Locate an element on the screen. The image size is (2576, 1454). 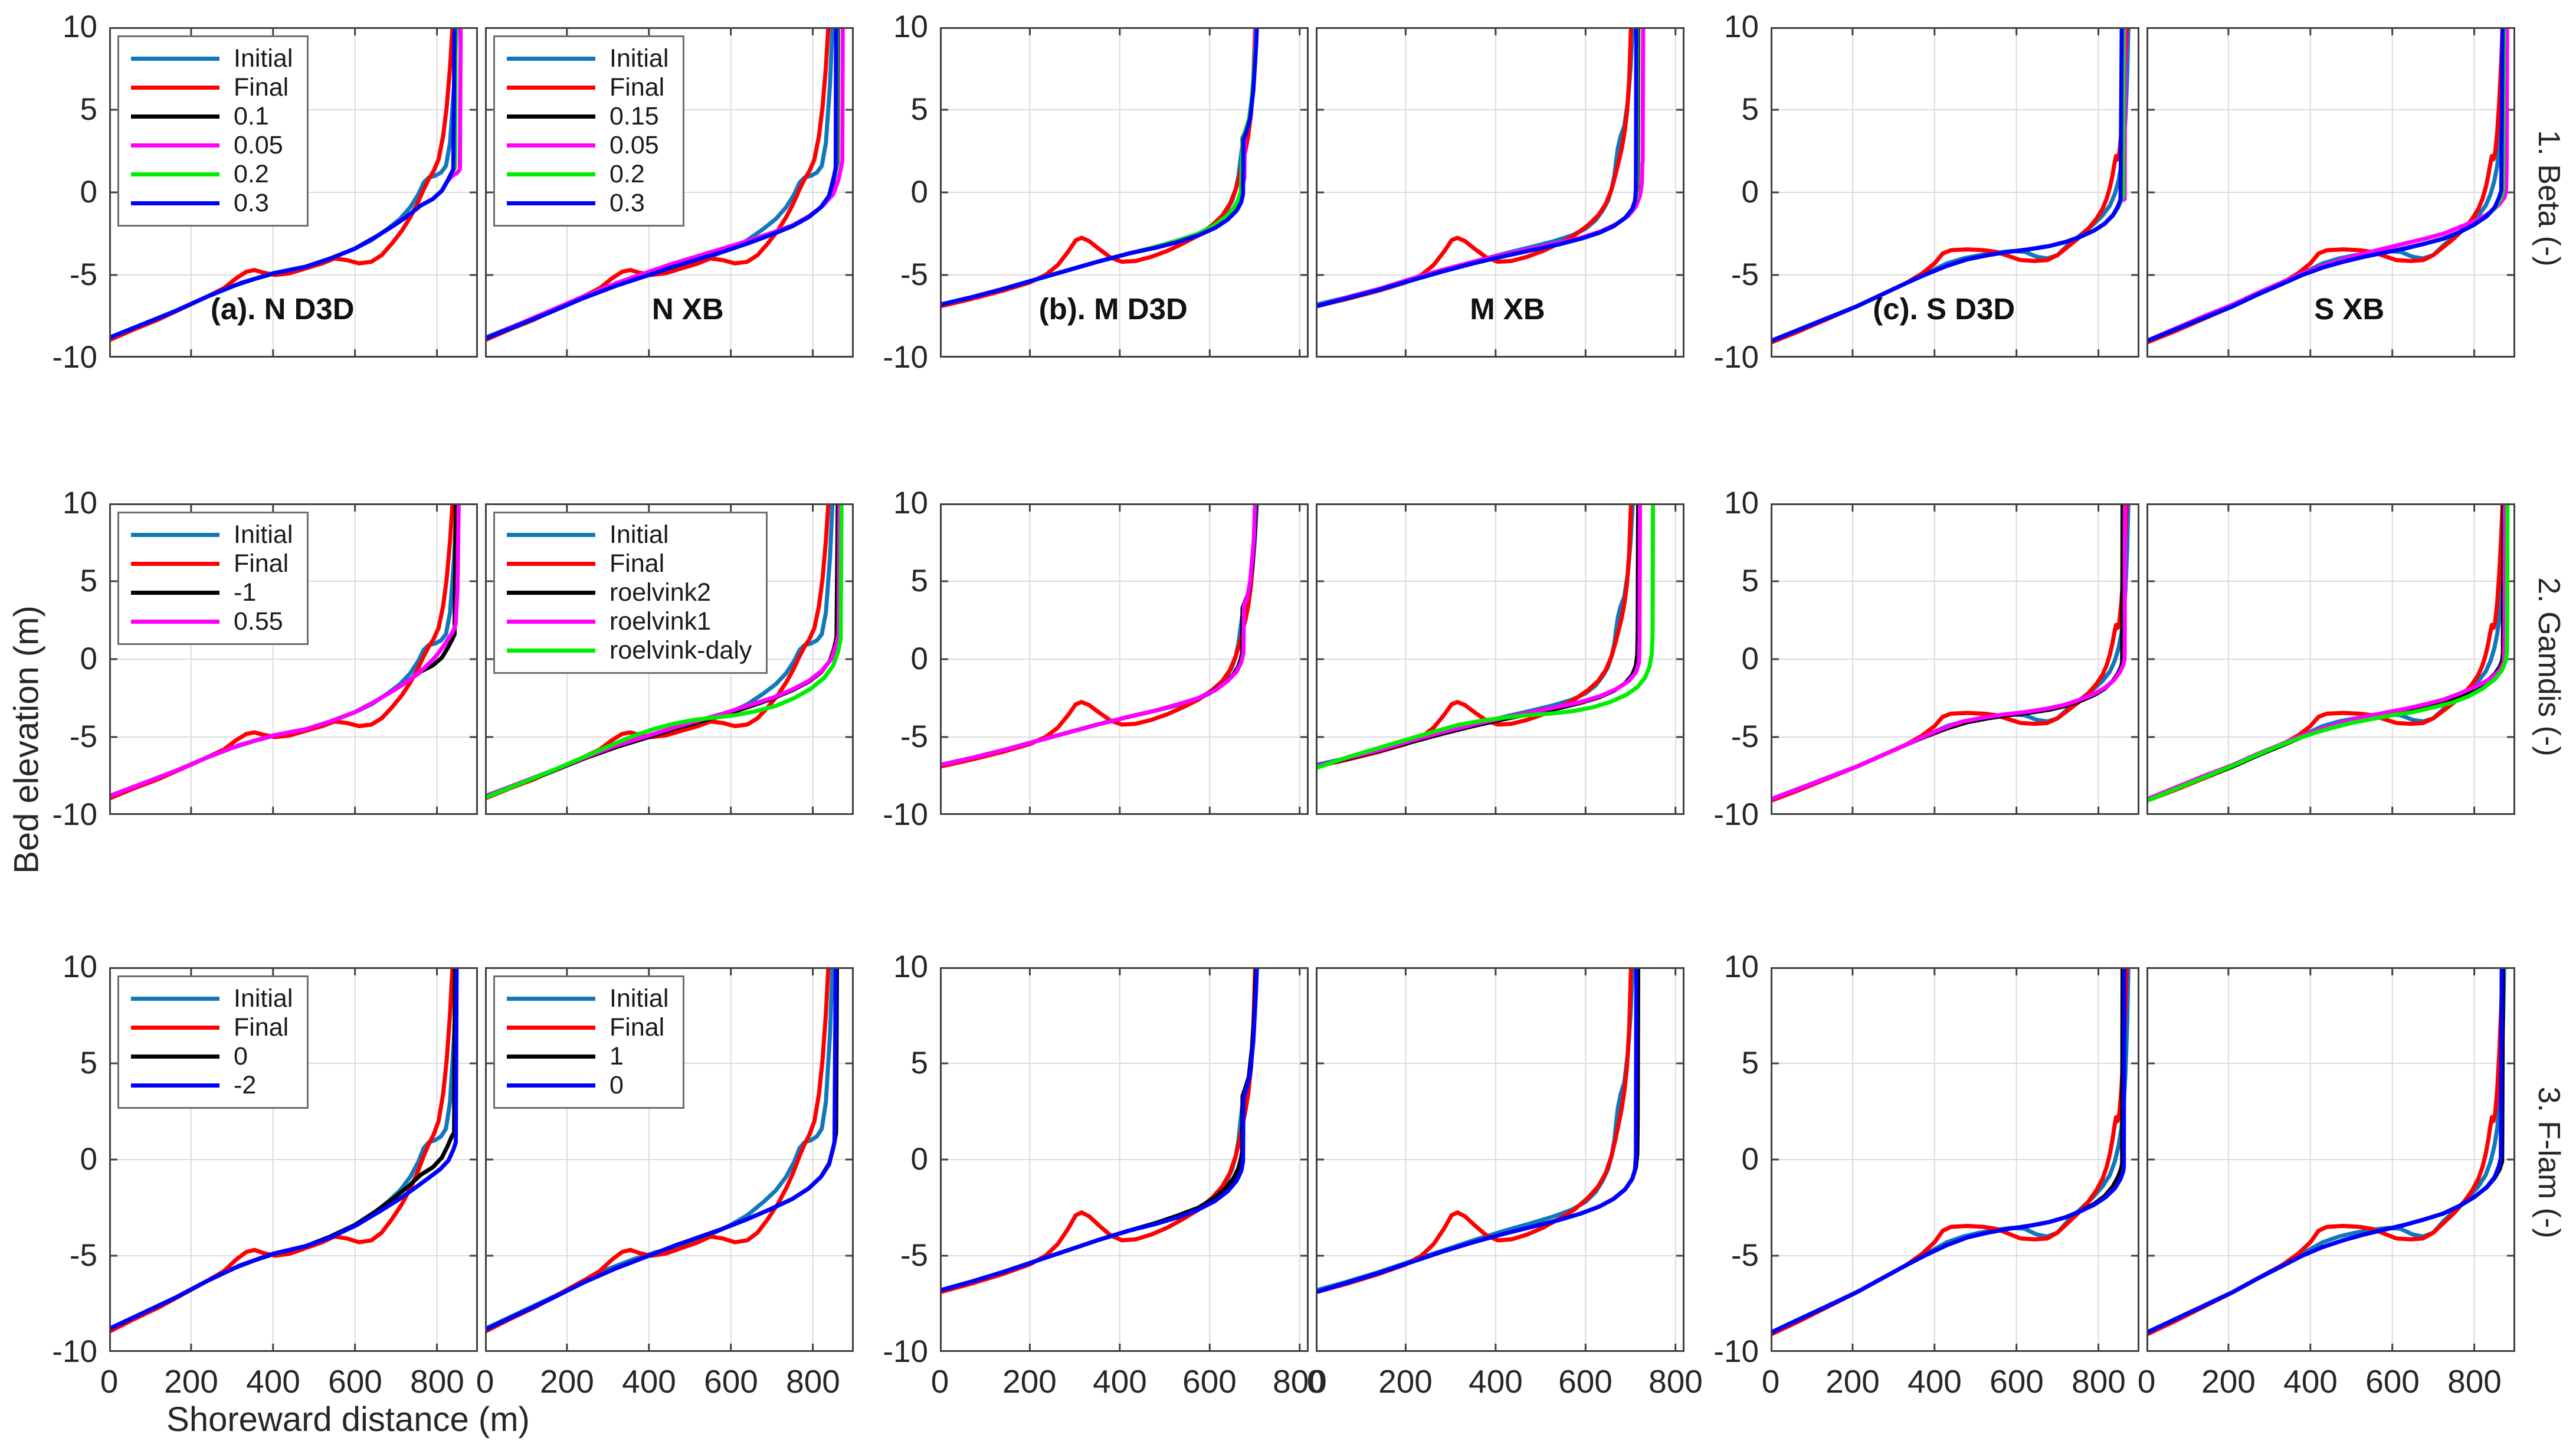
panel-title: (c). S D3D is located at coordinates (1944, 309).